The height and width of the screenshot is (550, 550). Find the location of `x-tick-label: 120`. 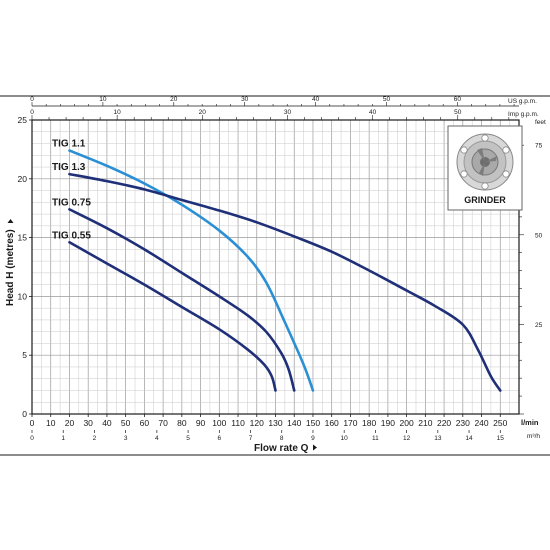

x-tick-label: 120 is located at coordinates (257, 423).